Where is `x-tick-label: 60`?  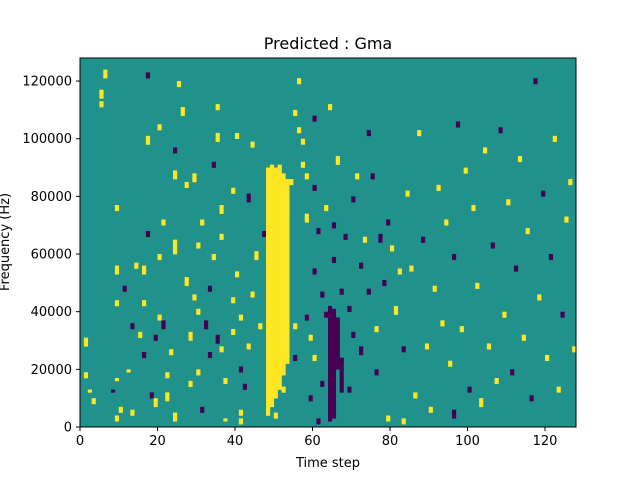
x-tick-label: 60 is located at coordinates (312, 441).